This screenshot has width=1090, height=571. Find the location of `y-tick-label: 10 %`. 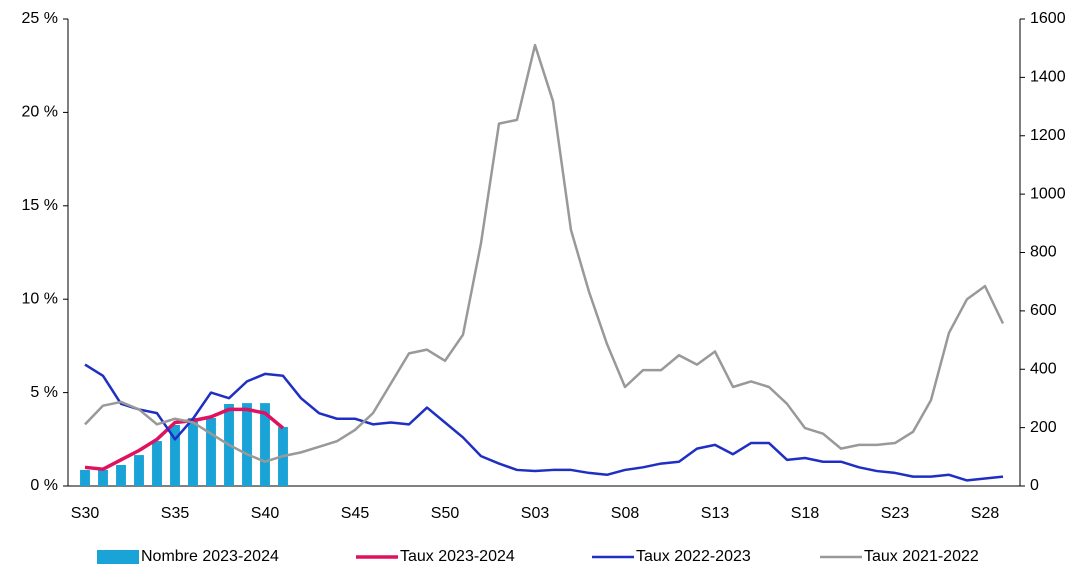

y-tick-label: 10 % is located at coordinates (40, 298).